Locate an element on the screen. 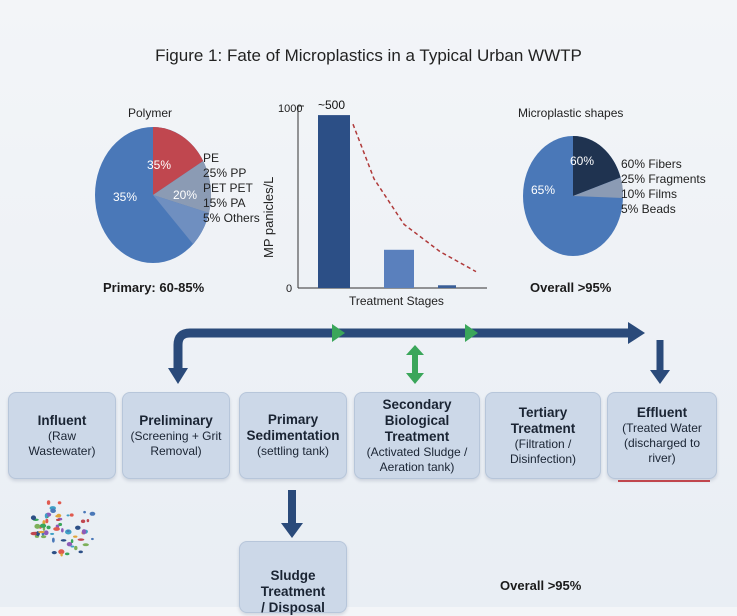 This screenshot has width=737, height=616. effluent-sub: (Treated Water is located at coordinates (662, 428).